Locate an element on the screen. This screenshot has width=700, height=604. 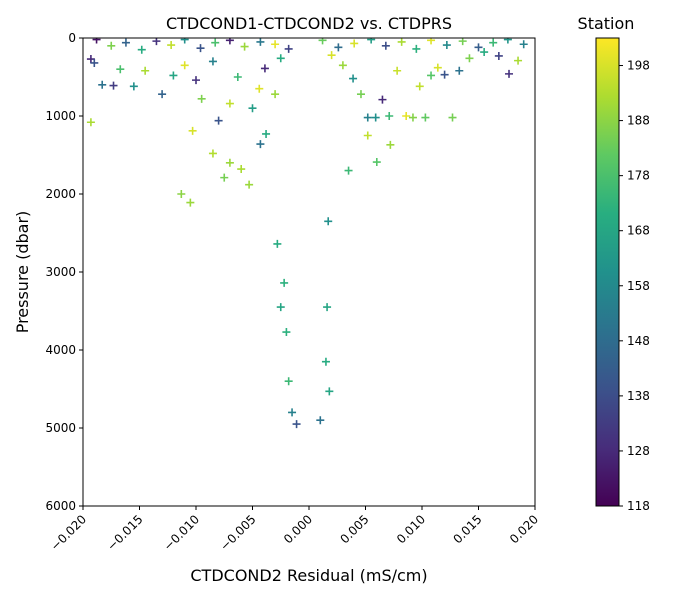
colorbar-tick-label: 118 is located at coordinates (638, 506).